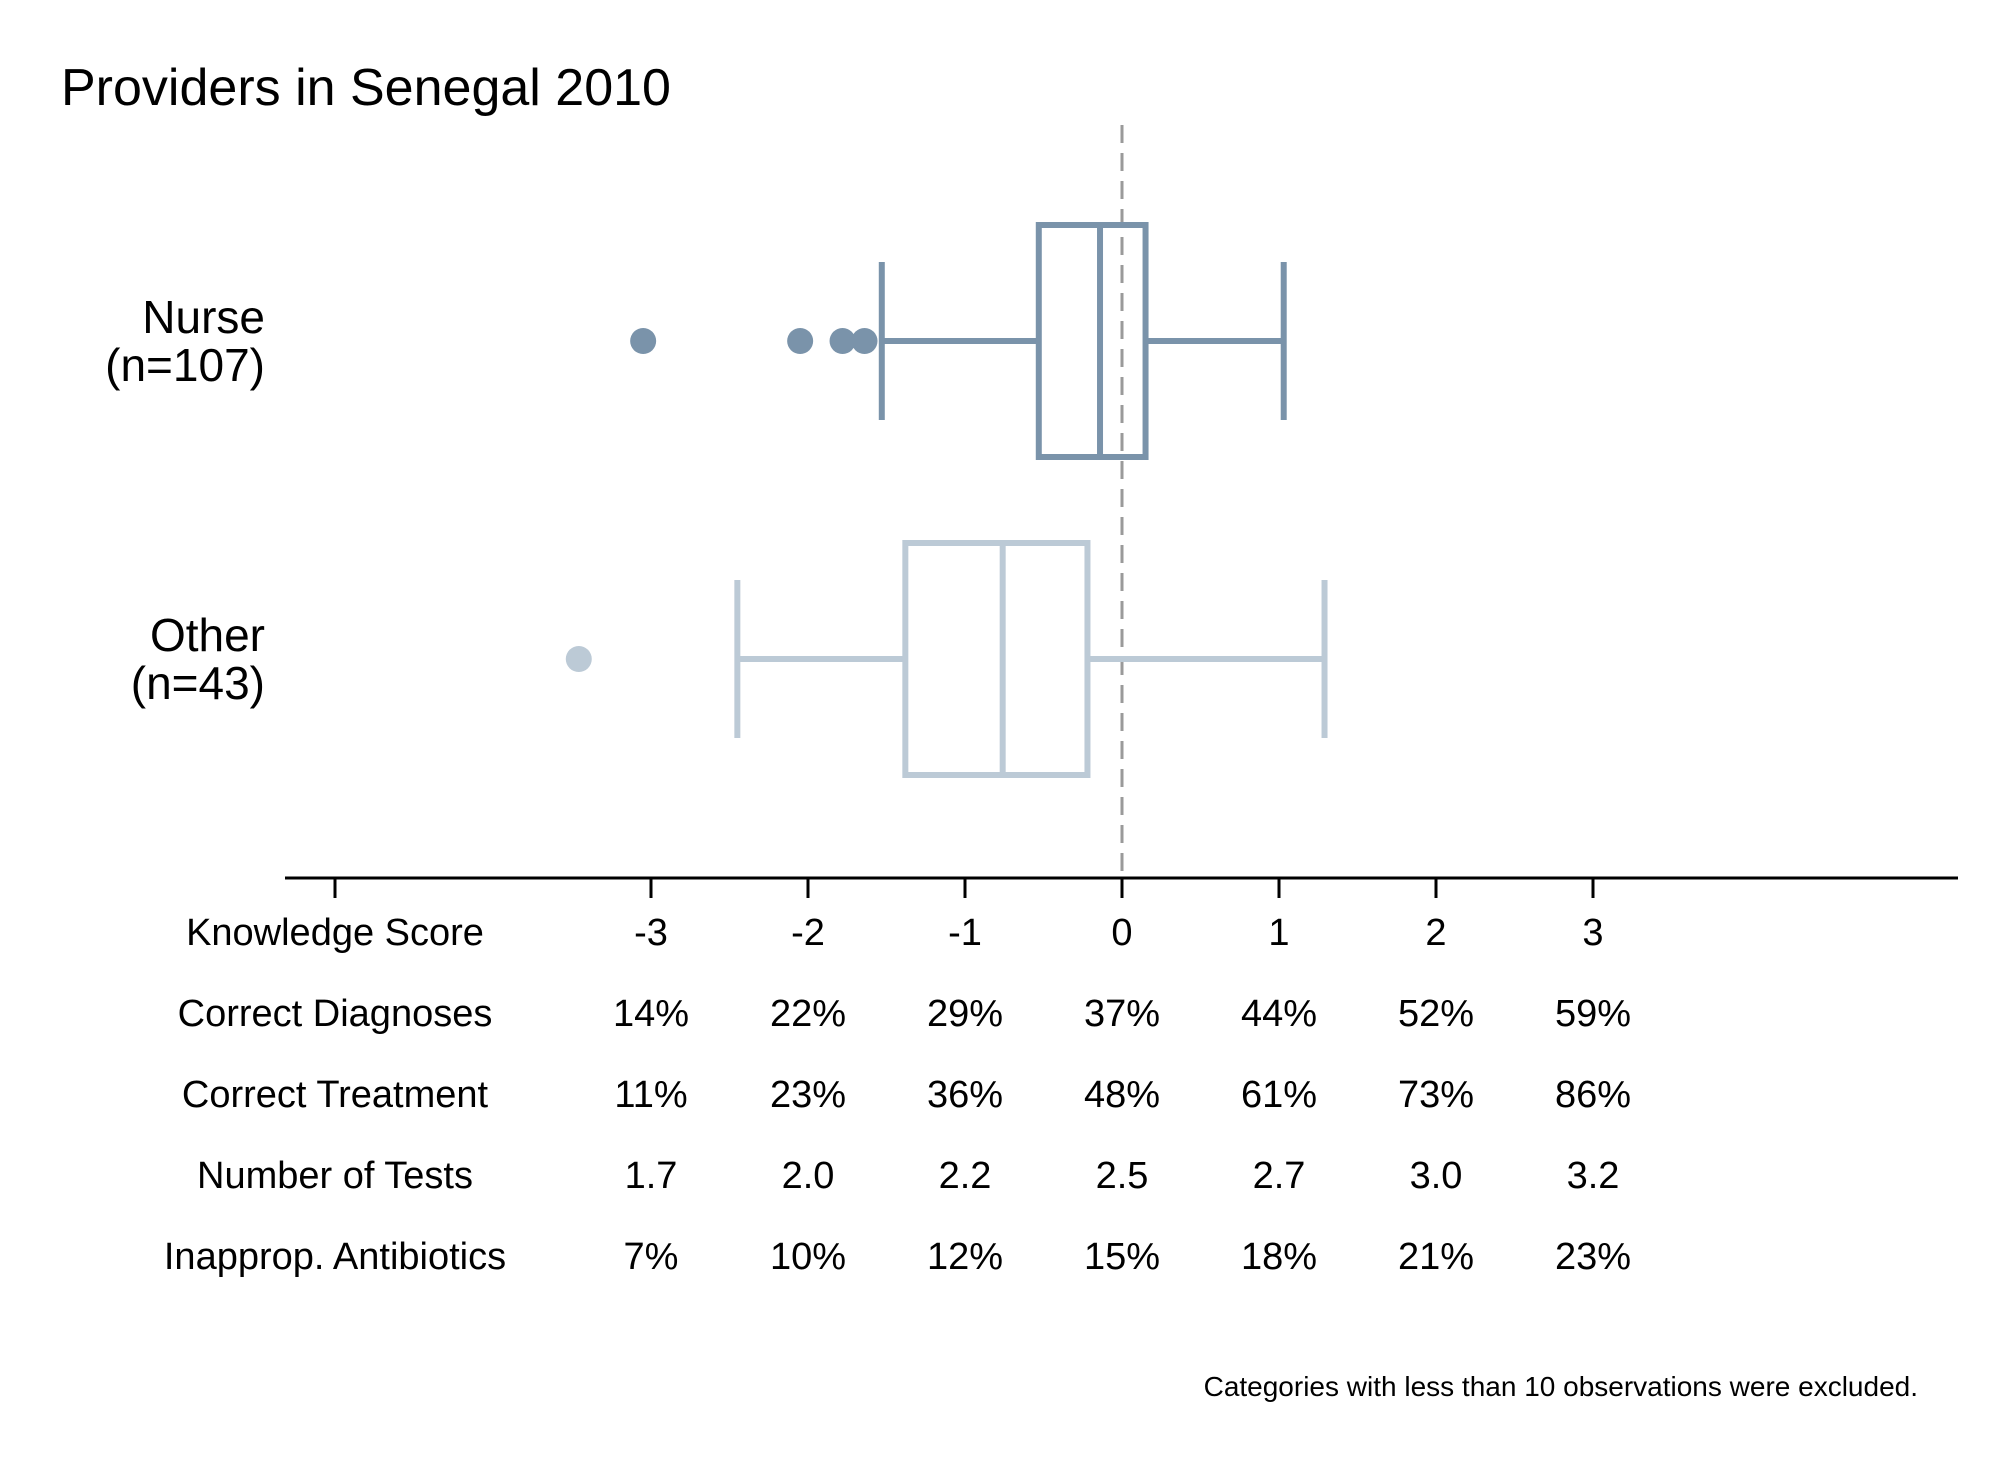 Image resolution: width=2000 pixels, height=1460 pixels. Describe the element at coordinates (1122, 1176) in the screenshot. I see `table-cell: 2.5` at that location.